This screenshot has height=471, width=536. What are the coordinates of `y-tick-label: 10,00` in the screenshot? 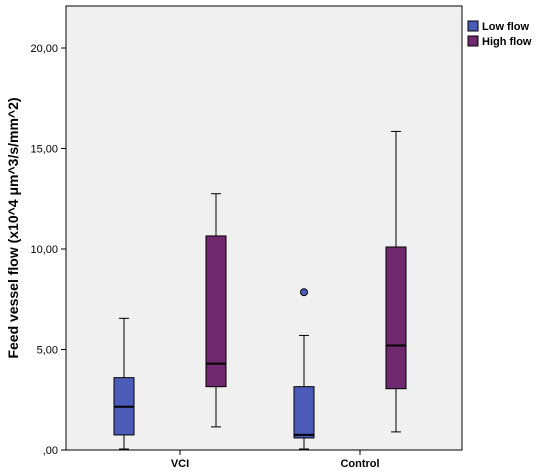 It's located at (44, 250).